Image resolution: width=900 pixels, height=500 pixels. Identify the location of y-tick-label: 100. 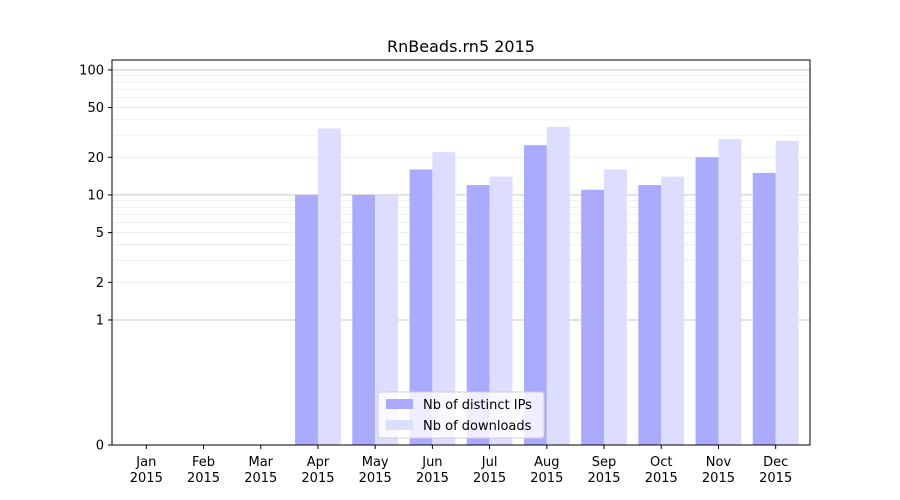
(91, 70).